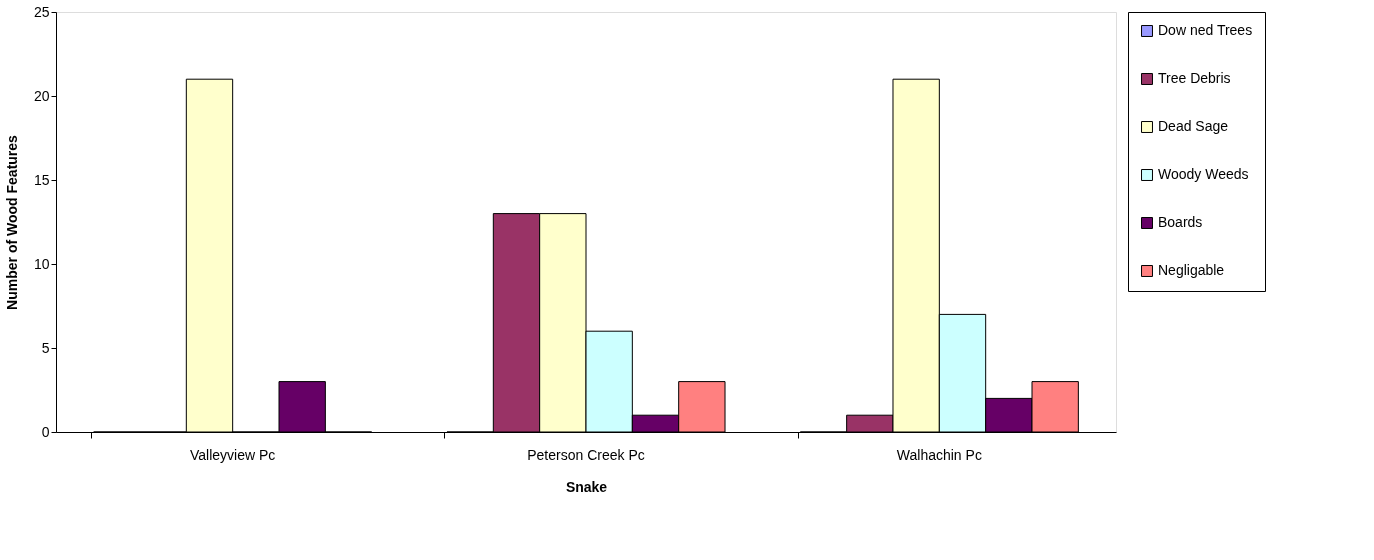 The height and width of the screenshot is (560, 1374). What do you see at coordinates (41, 95) in the screenshot?
I see `y-tick-label: 20` at bounding box center [41, 95].